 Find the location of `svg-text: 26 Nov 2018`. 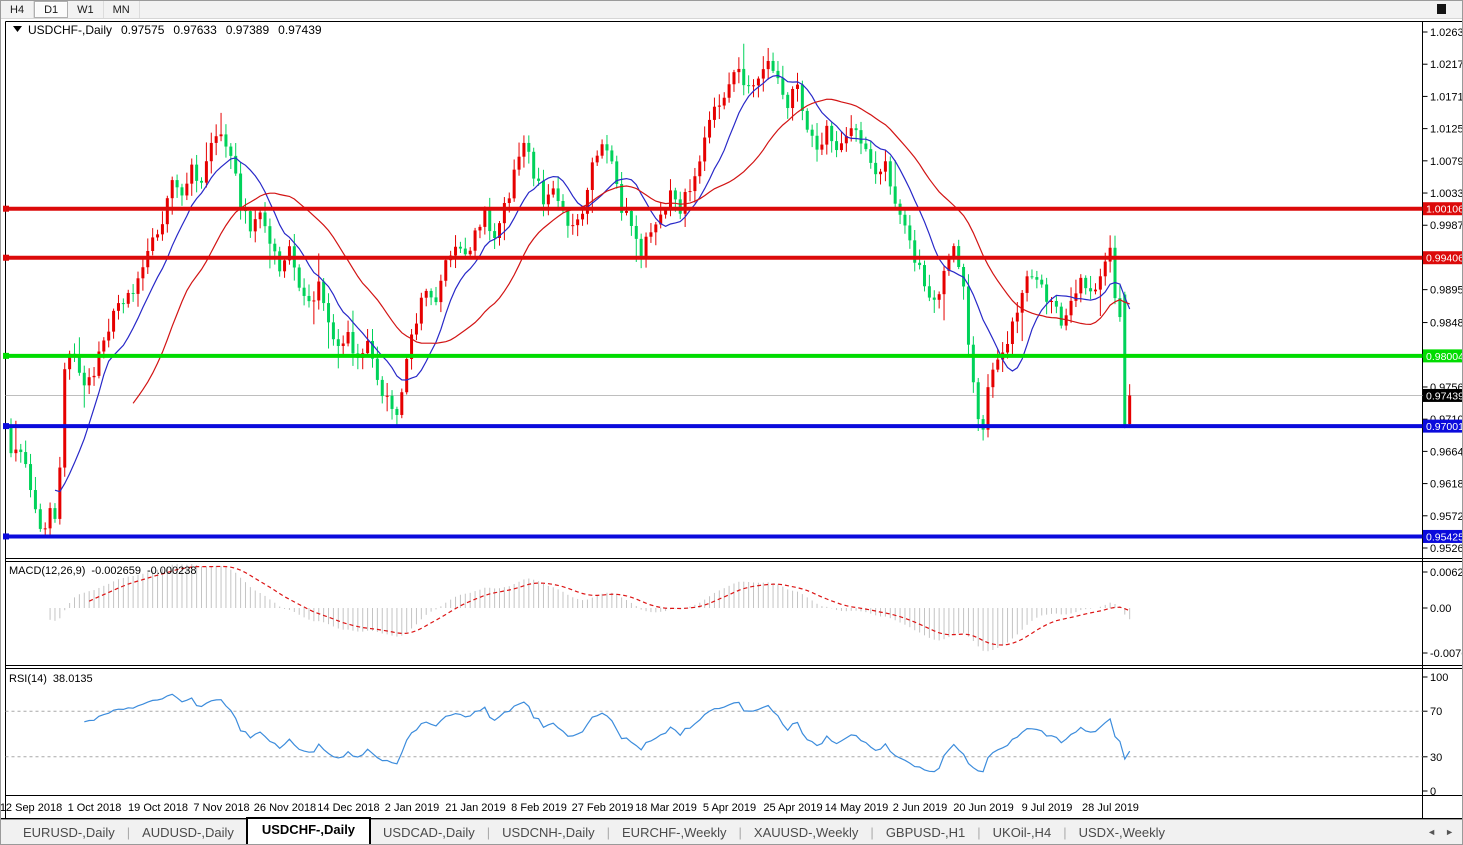

svg-text: 26 Nov 2018 is located at coordinates (285, 808).